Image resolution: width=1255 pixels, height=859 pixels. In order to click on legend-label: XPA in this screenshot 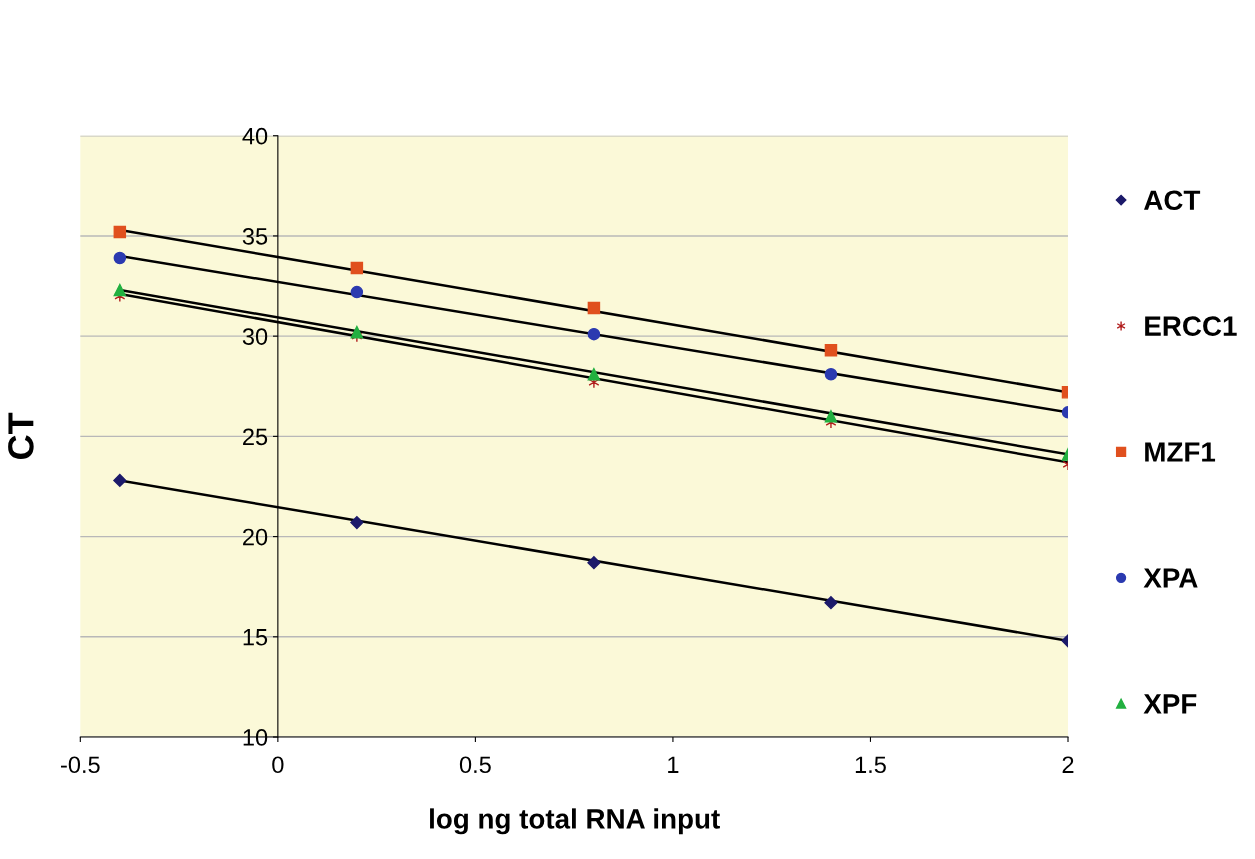, I will do `click(1170, 578)`.